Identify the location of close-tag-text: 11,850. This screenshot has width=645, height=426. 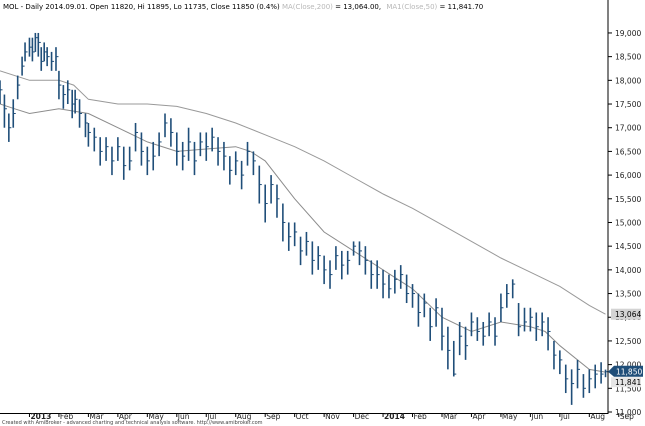
(629, 372).